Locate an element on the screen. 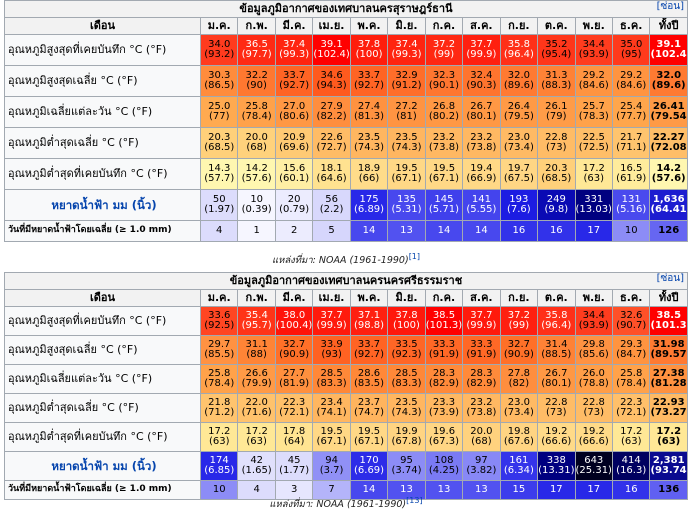 This screenshot has height=516, width=694. value-primary: 3 is located at coordinates (294, 489).